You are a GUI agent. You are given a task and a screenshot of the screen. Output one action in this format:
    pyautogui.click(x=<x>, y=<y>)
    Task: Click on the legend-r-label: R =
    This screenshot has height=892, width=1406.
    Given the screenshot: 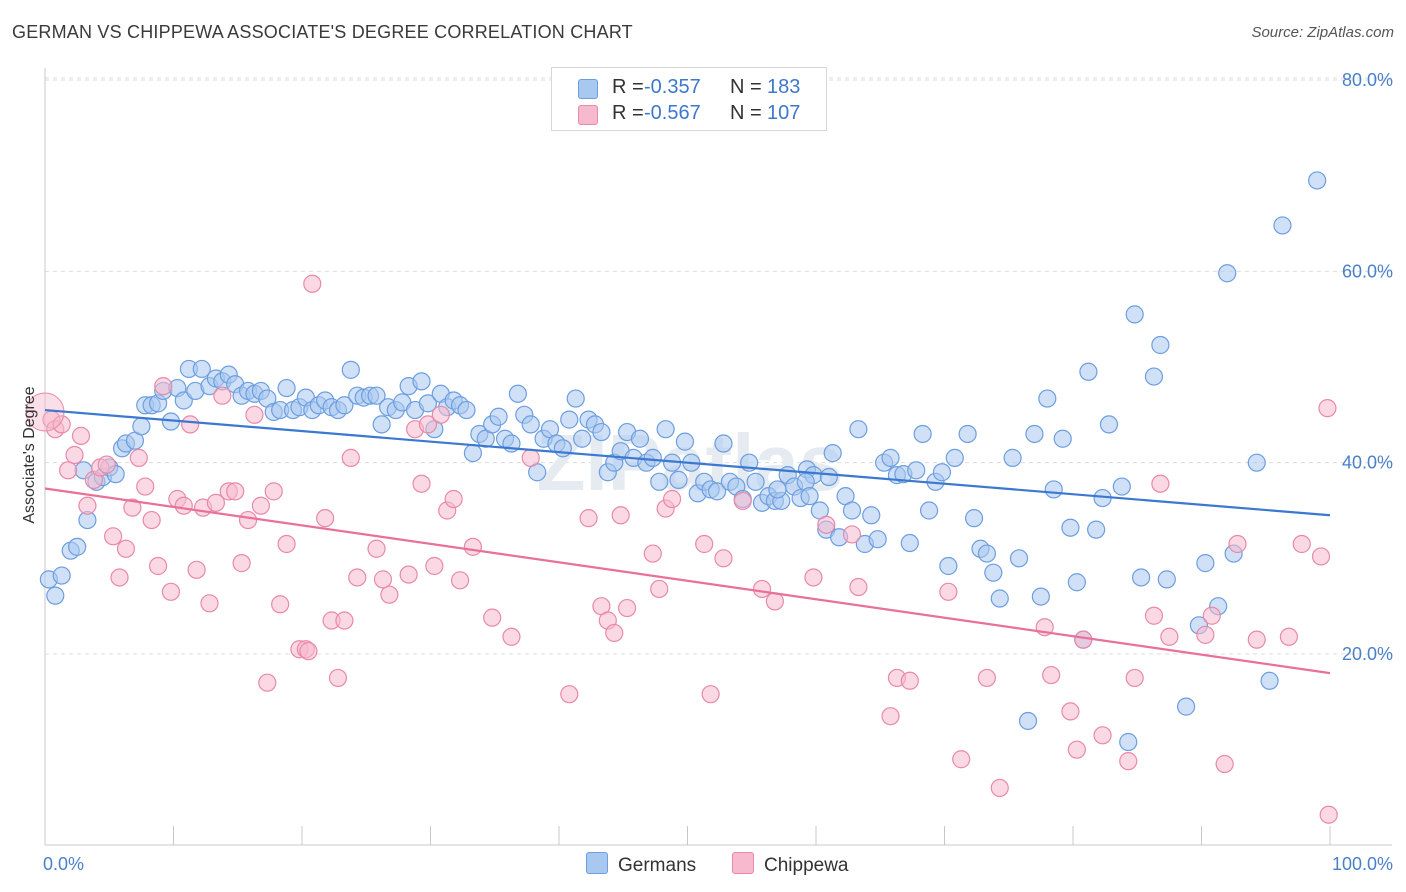 What is the action you would take?
    pyautogui.click(x=628, y=113)
    